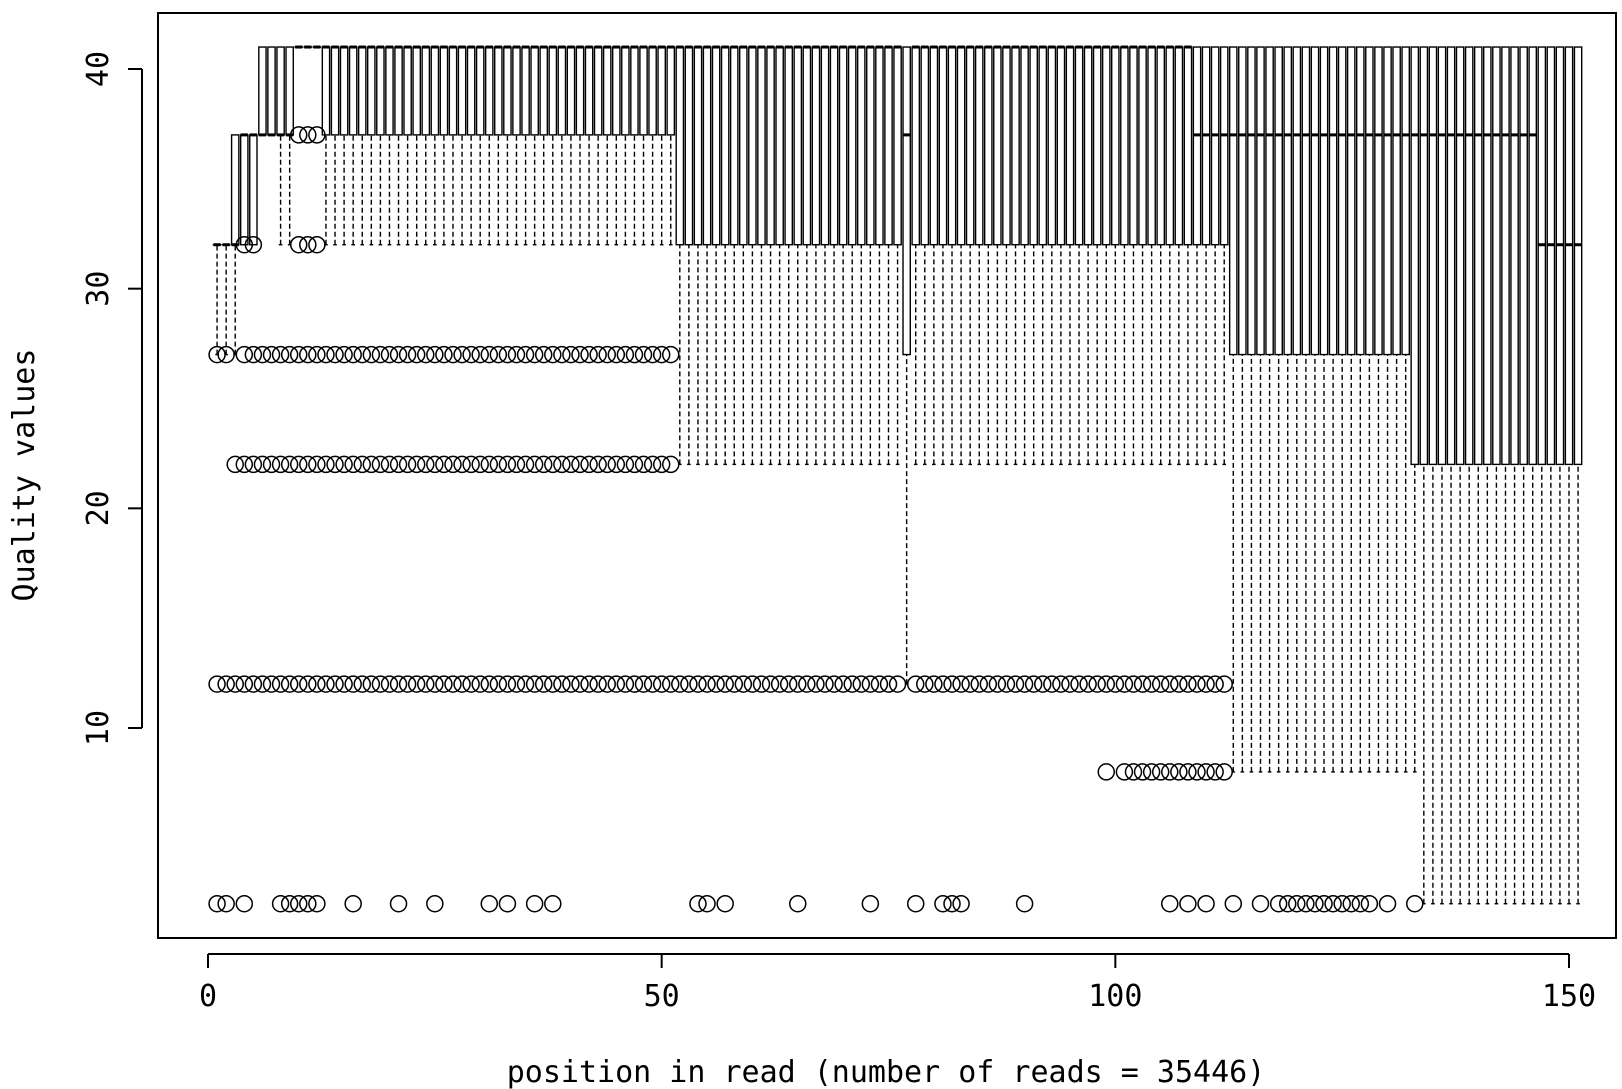 This screenshot has height=1089, width=1622. What do you see at coordinates (897, 983) in the screenshot?
I see `x-axis: 0 50 100 150` at bounding box center [897, 983].